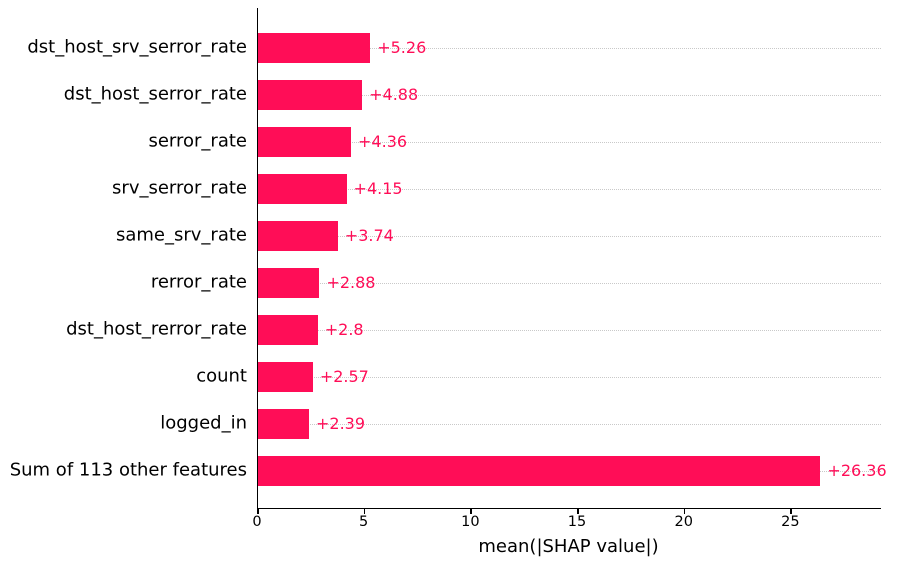 Image resolution: width=897 pixels, height=568 pixels. What do you see at coordinates (378, 188) in the screenshot?
I see `bar-value-label: +4.15` at bounding box center [378, 188].